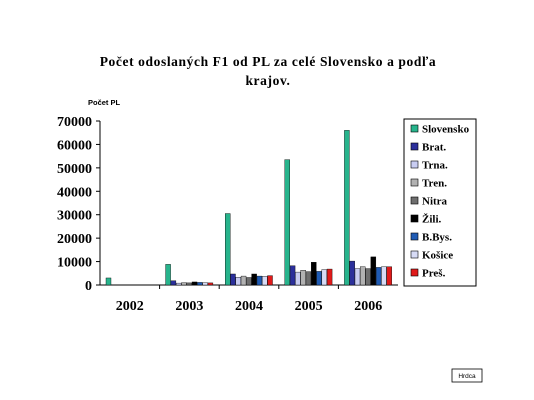 The height and width of the screenshot is (400, 534). I want to click on chart-title-line-2: krajov., so click(267, 80).